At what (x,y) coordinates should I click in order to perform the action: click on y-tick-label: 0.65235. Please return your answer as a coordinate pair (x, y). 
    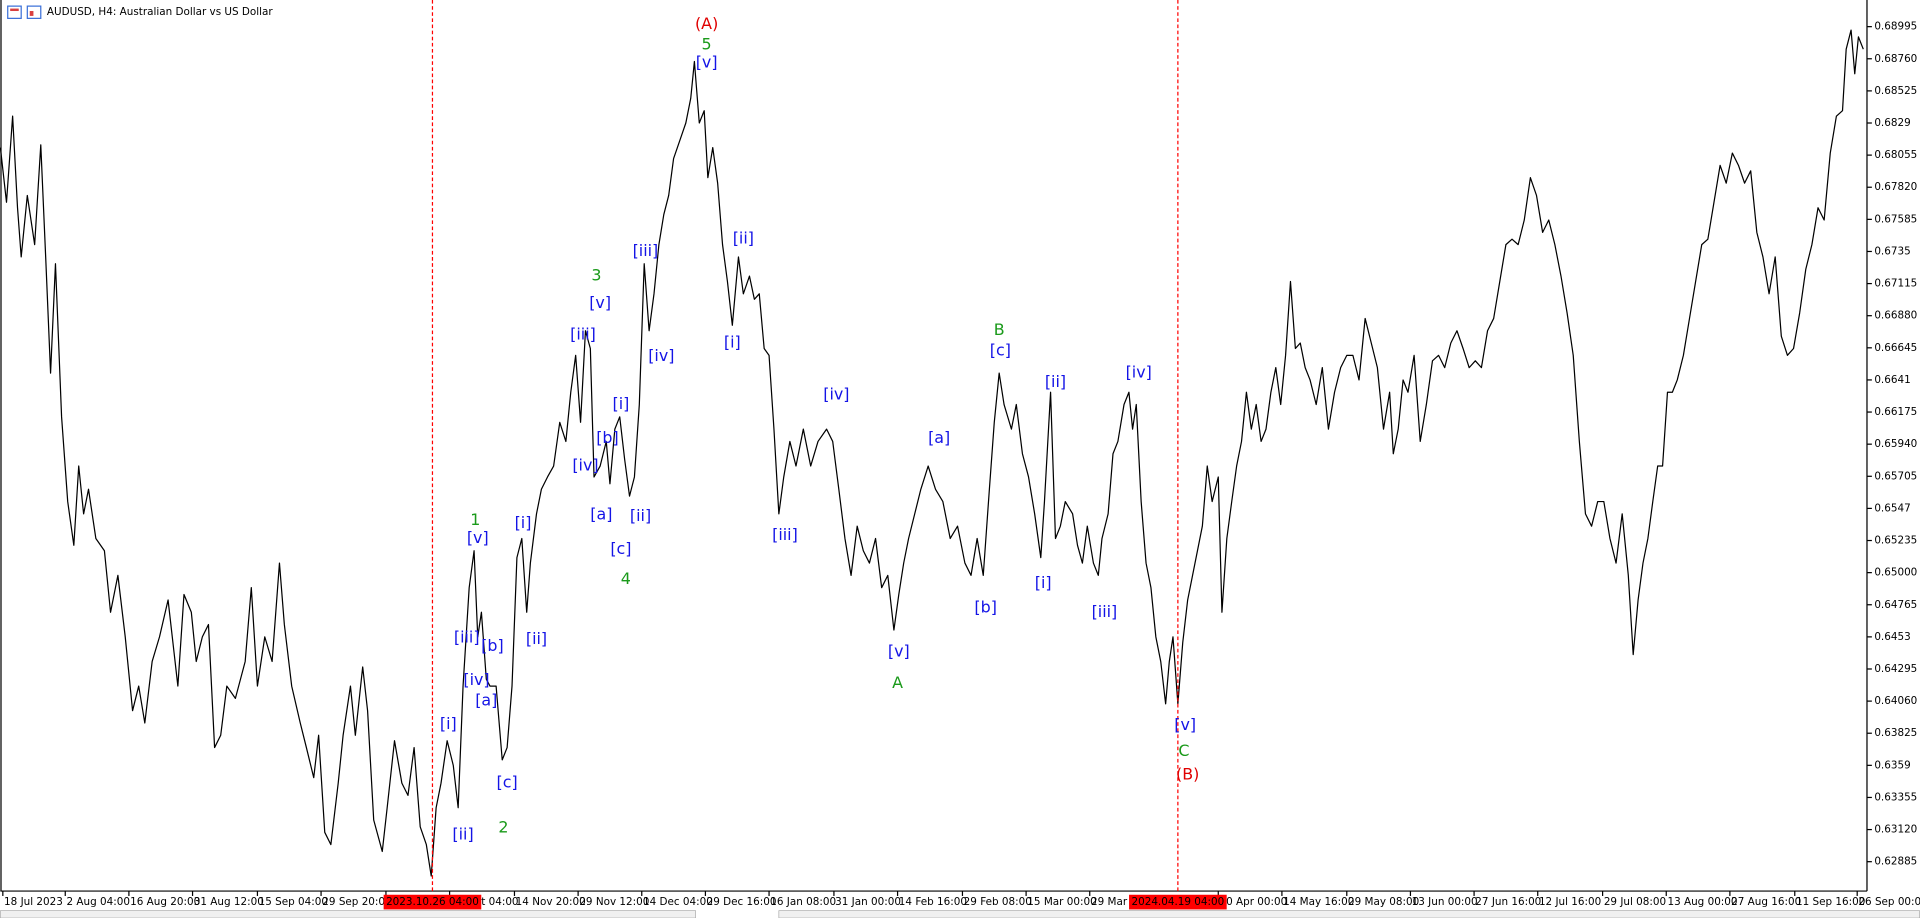
    Looking at the image, I should click on (1895, 541).